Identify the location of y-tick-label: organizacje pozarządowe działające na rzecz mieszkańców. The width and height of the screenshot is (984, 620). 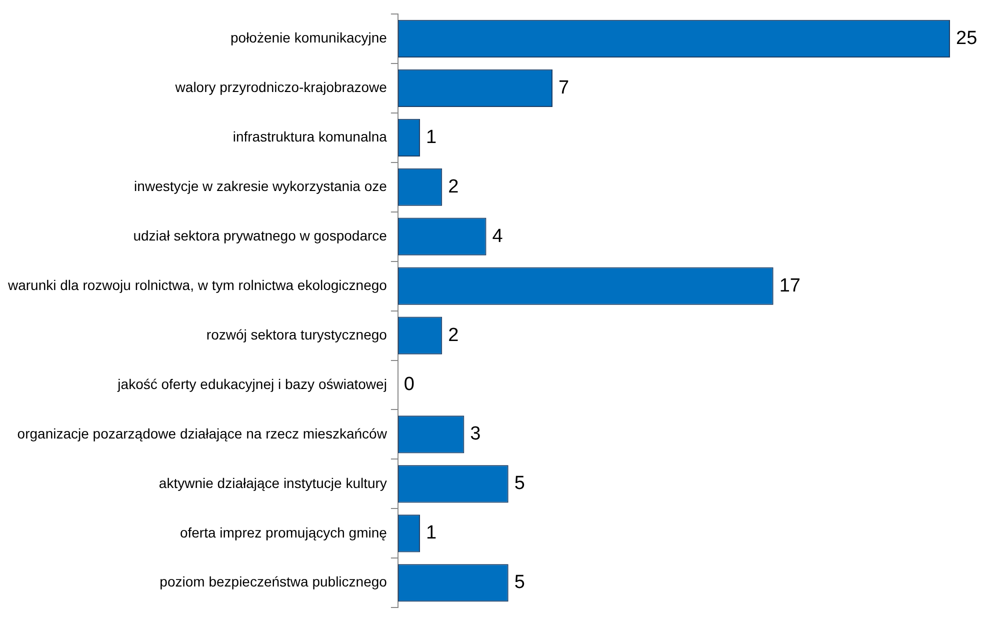
(202, 433).